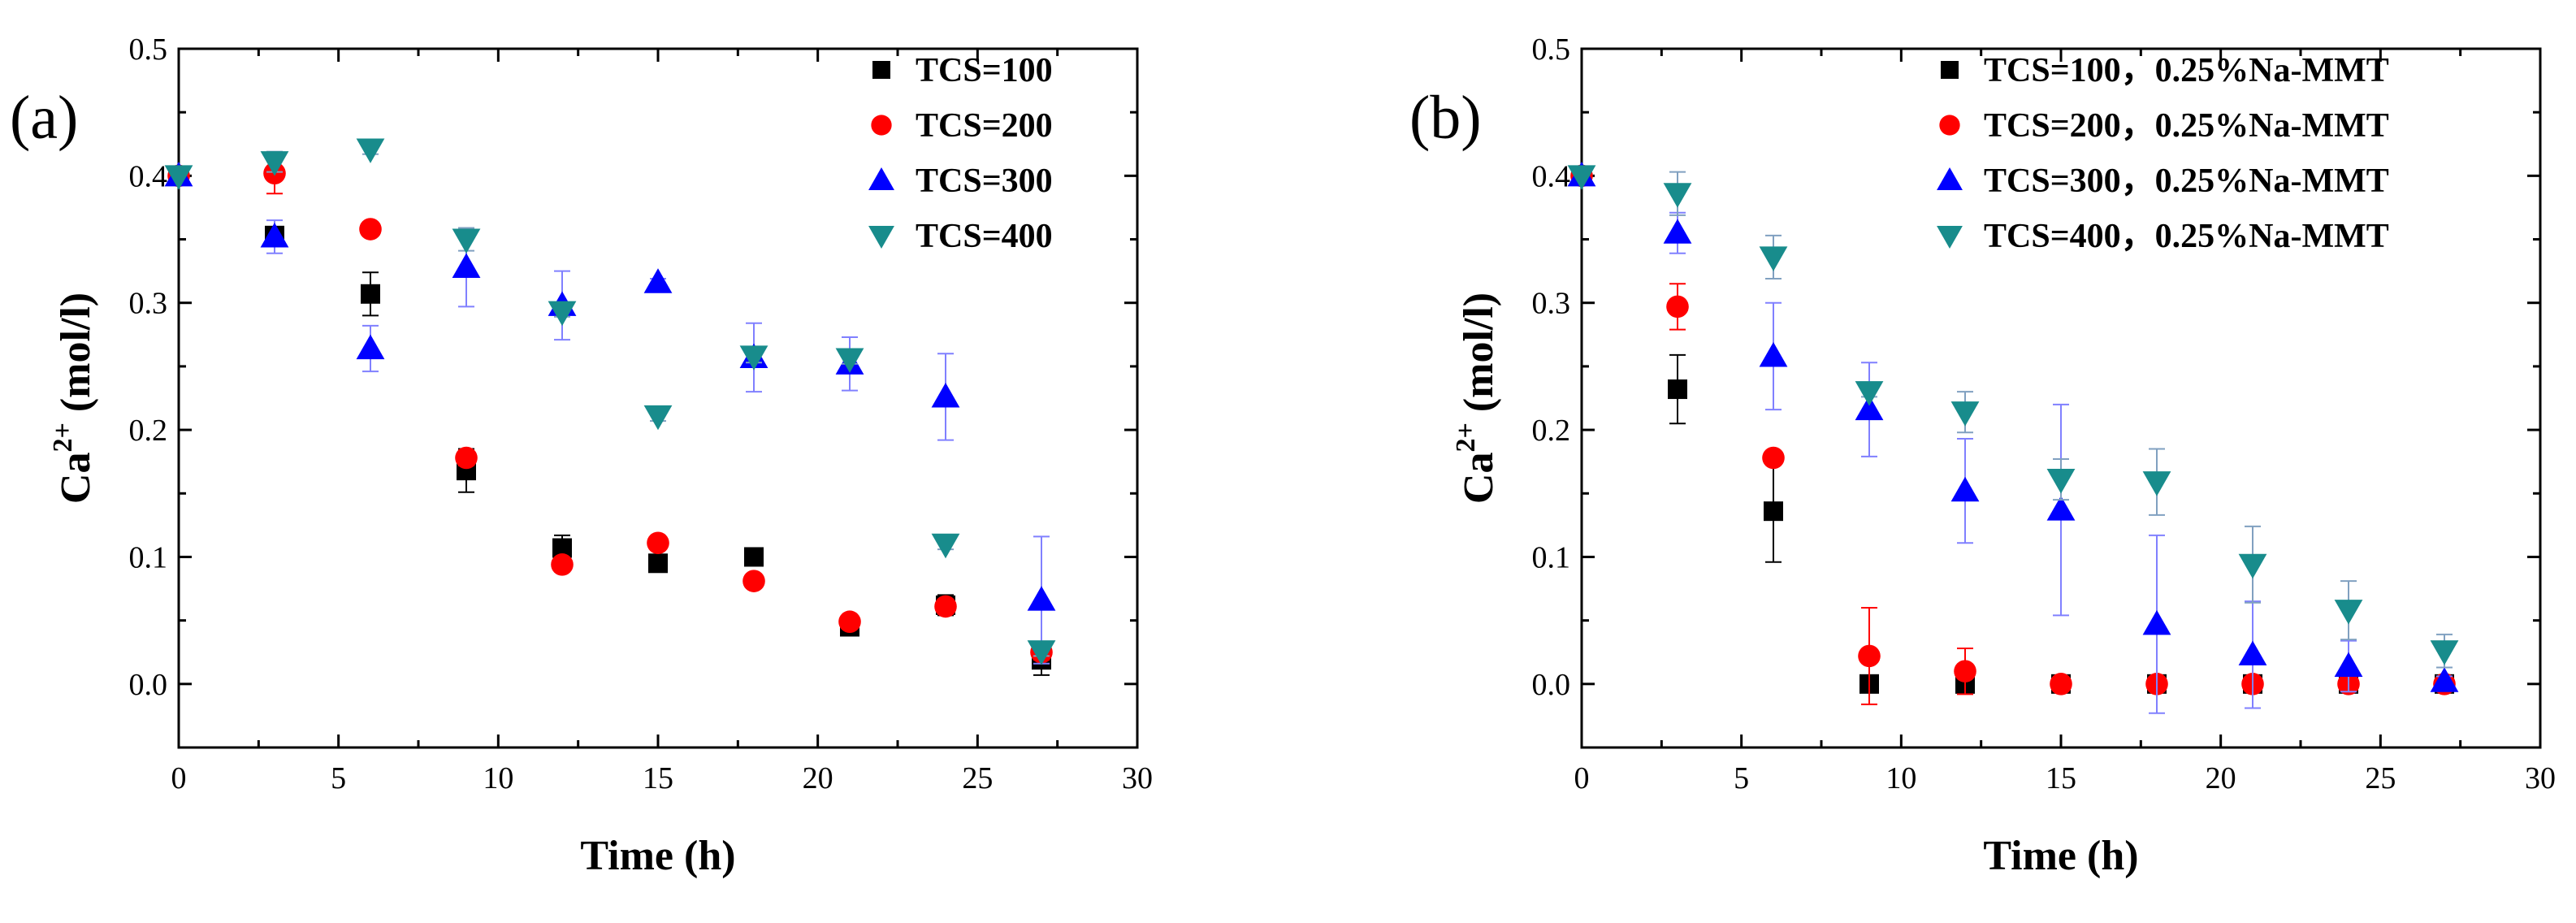  What do you see at coordinates (2186, 181) in the screenshot?
I see `legend-label: TCS=300，0.25%Na-MMT` at bounding box center [2186, 181].